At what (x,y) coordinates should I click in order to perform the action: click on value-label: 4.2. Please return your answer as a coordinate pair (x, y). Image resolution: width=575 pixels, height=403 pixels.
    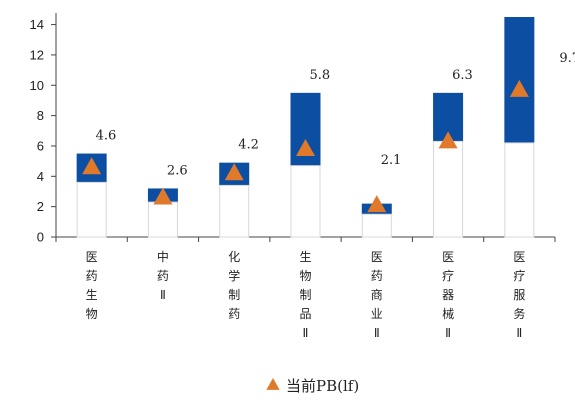
    Looking at the image, I should click on (248, 145).